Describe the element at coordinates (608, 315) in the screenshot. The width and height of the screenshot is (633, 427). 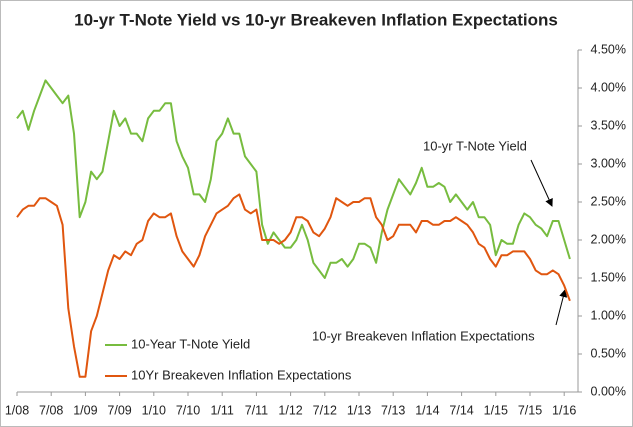
I see `y-tick-label: 1.00%` at that location.